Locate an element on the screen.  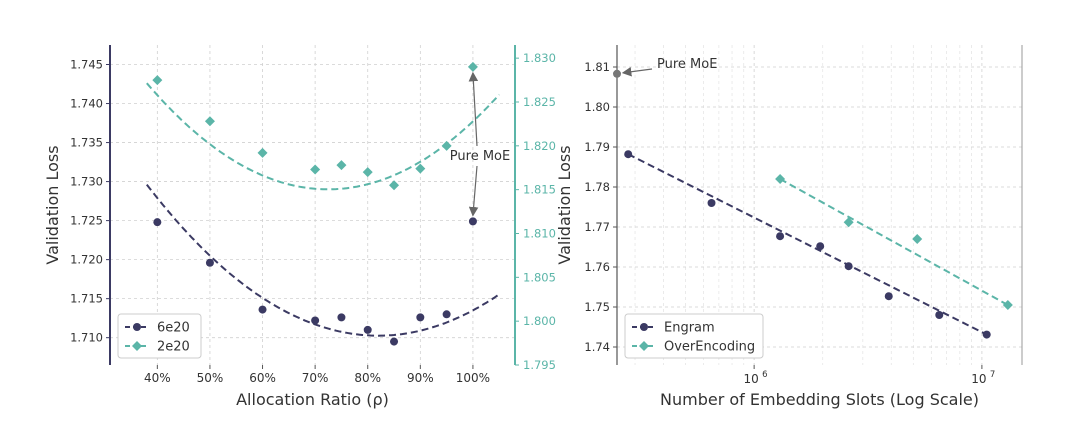
data-point-pure-moe is located at coordinates (617, 73).